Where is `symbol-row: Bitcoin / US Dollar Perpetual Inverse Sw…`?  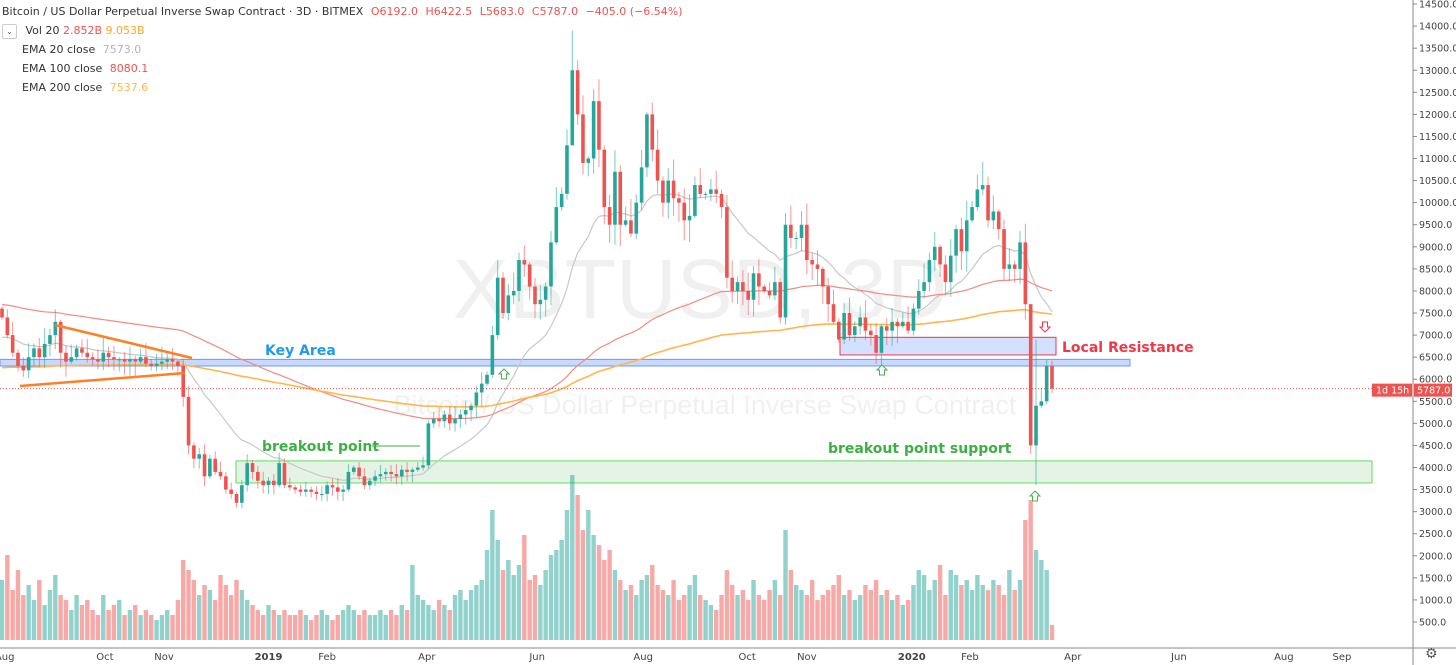 symbol-row: Bitcoin / US Dollar Perpetual Inverse Sw… is located at coordinates (342, 11).